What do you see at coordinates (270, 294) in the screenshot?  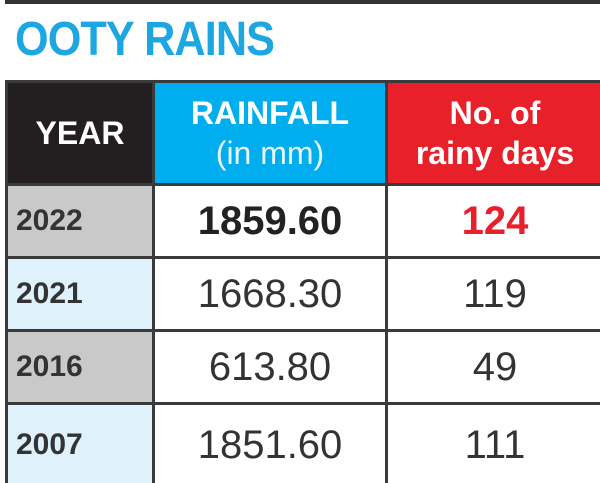 I see `value-cell: 1668.30` at bounding box center [270, 294].